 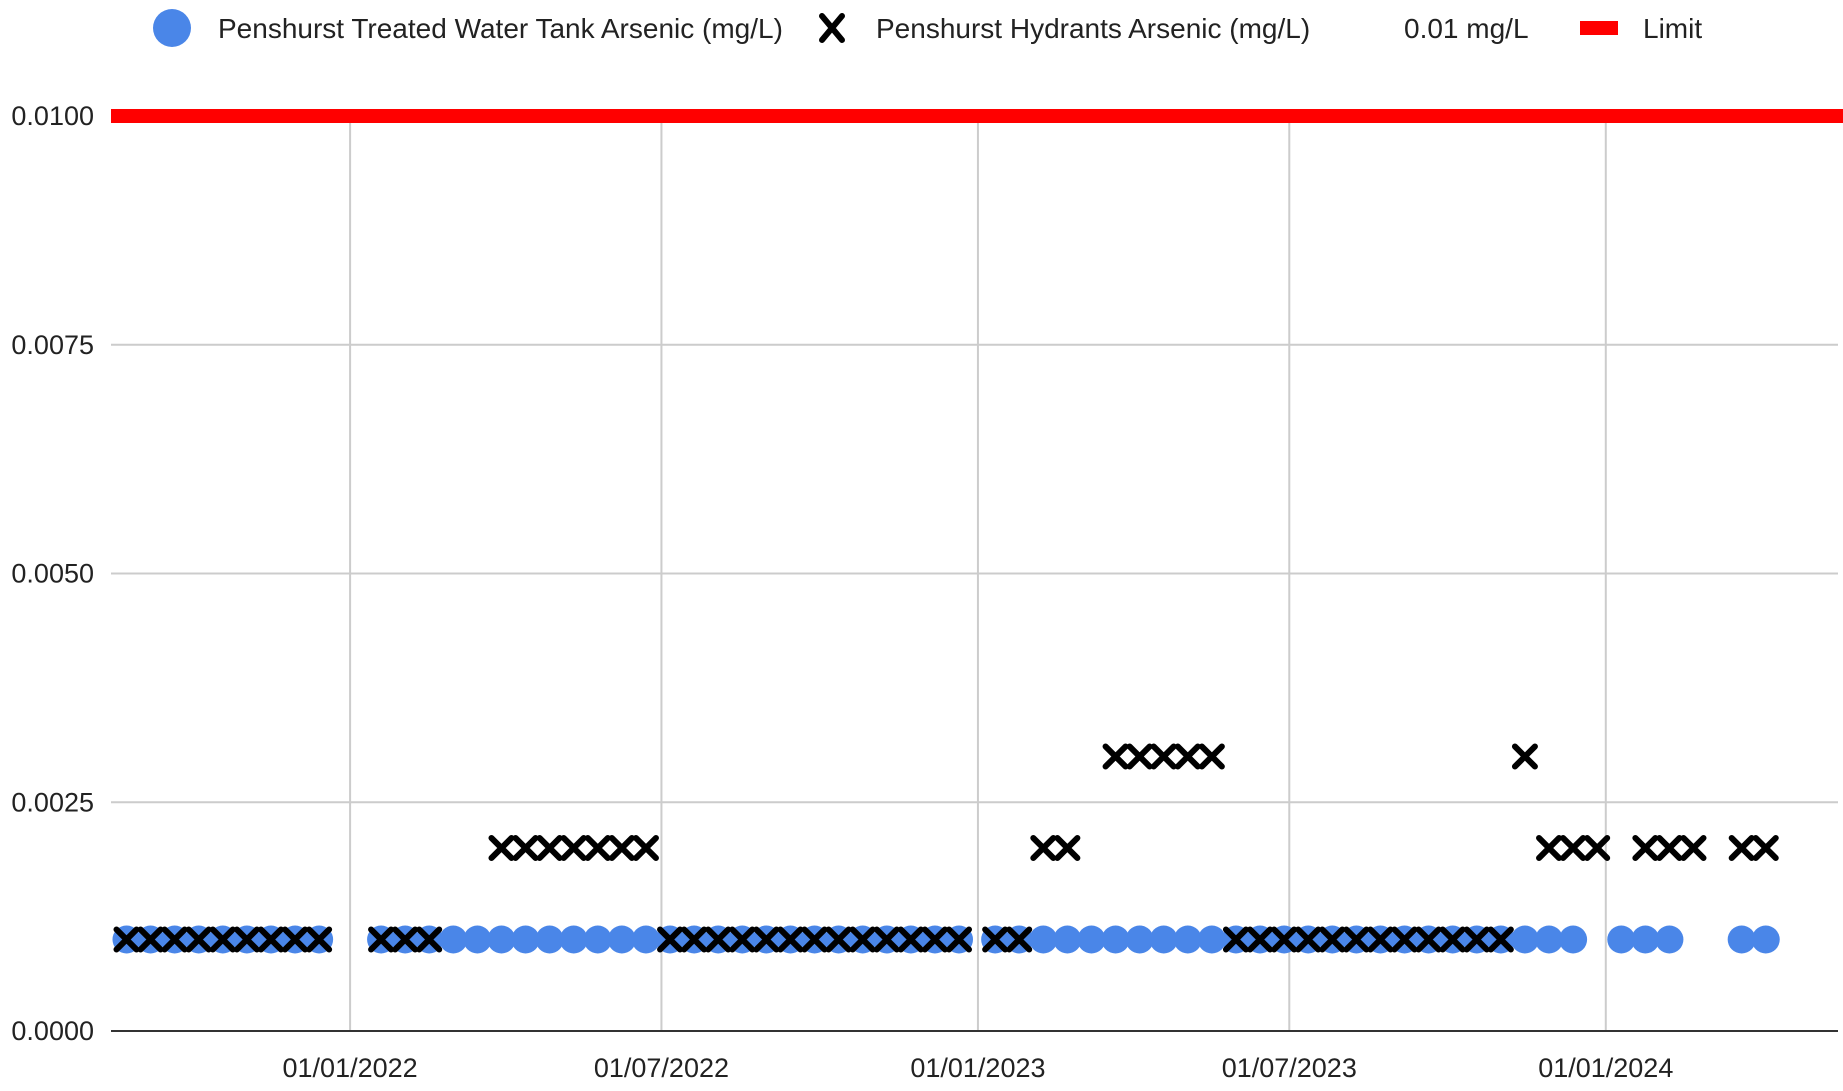 What do you see at coordinates (1093, 28) in the screenshot?
I see `legend-hydrant-label: Penshurst Hydrants Arsenic (mg/L)` at bounding box center [1093, 28].